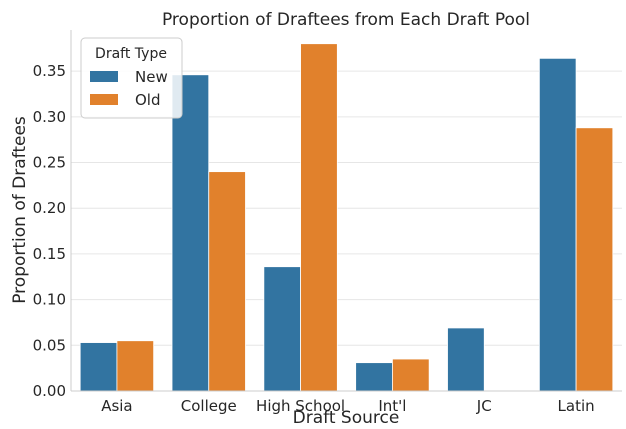  What do you see at coordinates (20, 210) in the screenshot?
I see `y-axis-label: Proportion of Draftees` at bounding box center [20, 210].